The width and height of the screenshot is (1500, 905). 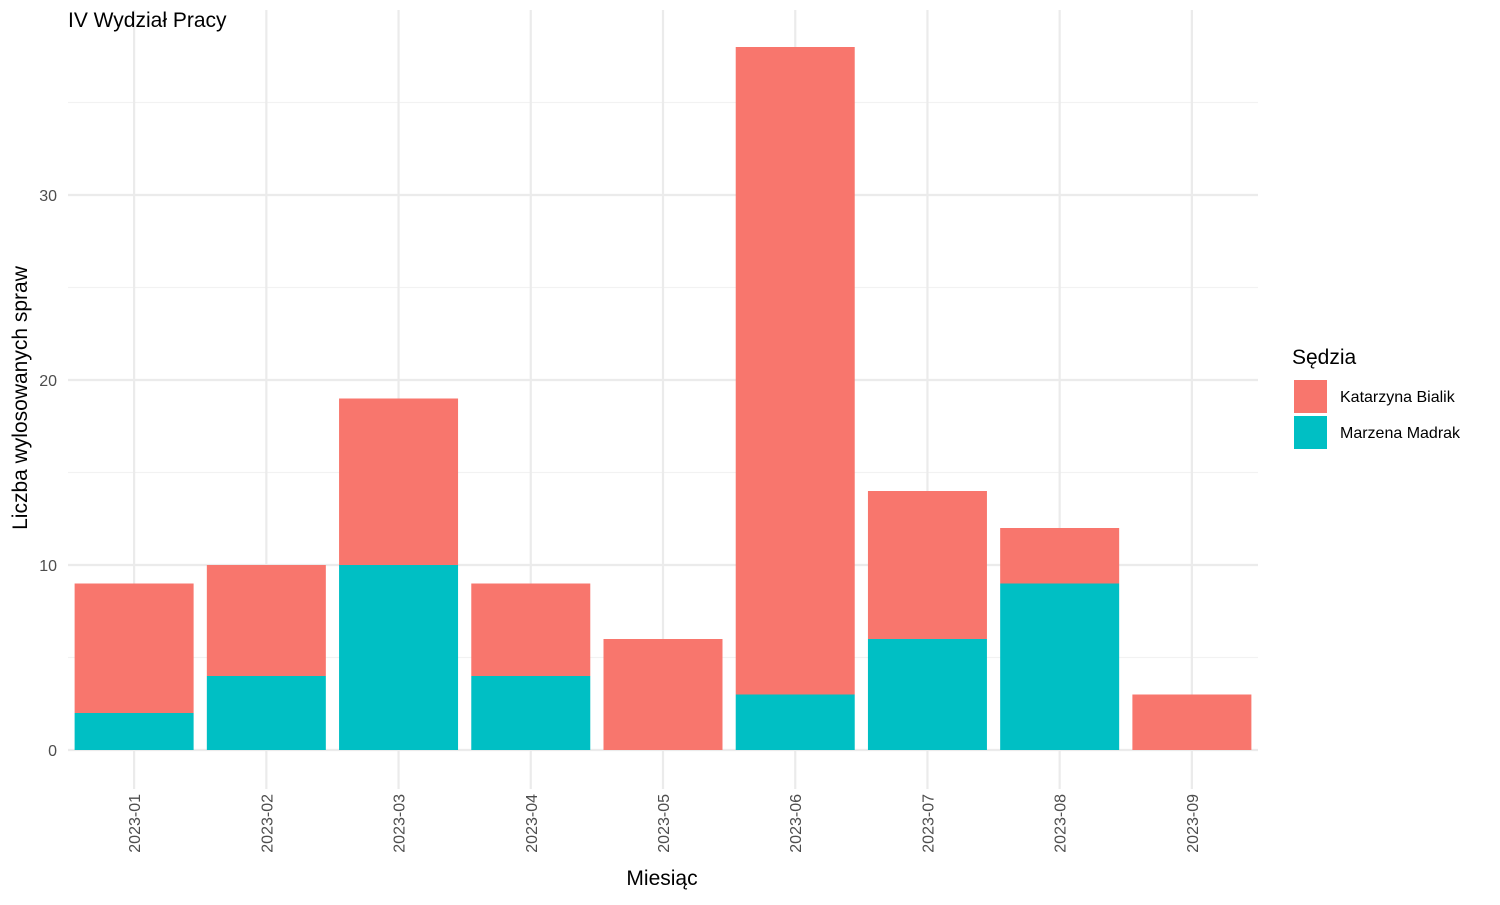 I want to click on x-tick-label: 2023-02, so click(x=267, y=823).